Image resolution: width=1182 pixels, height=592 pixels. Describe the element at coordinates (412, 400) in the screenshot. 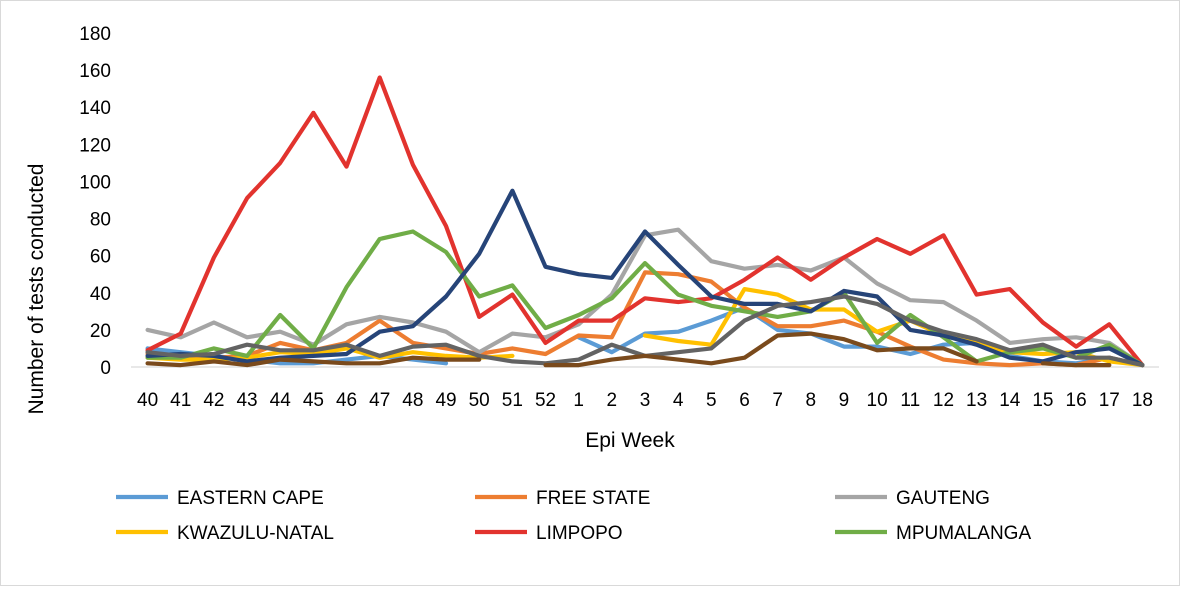

I see `x-tick-label: 48` at that location.